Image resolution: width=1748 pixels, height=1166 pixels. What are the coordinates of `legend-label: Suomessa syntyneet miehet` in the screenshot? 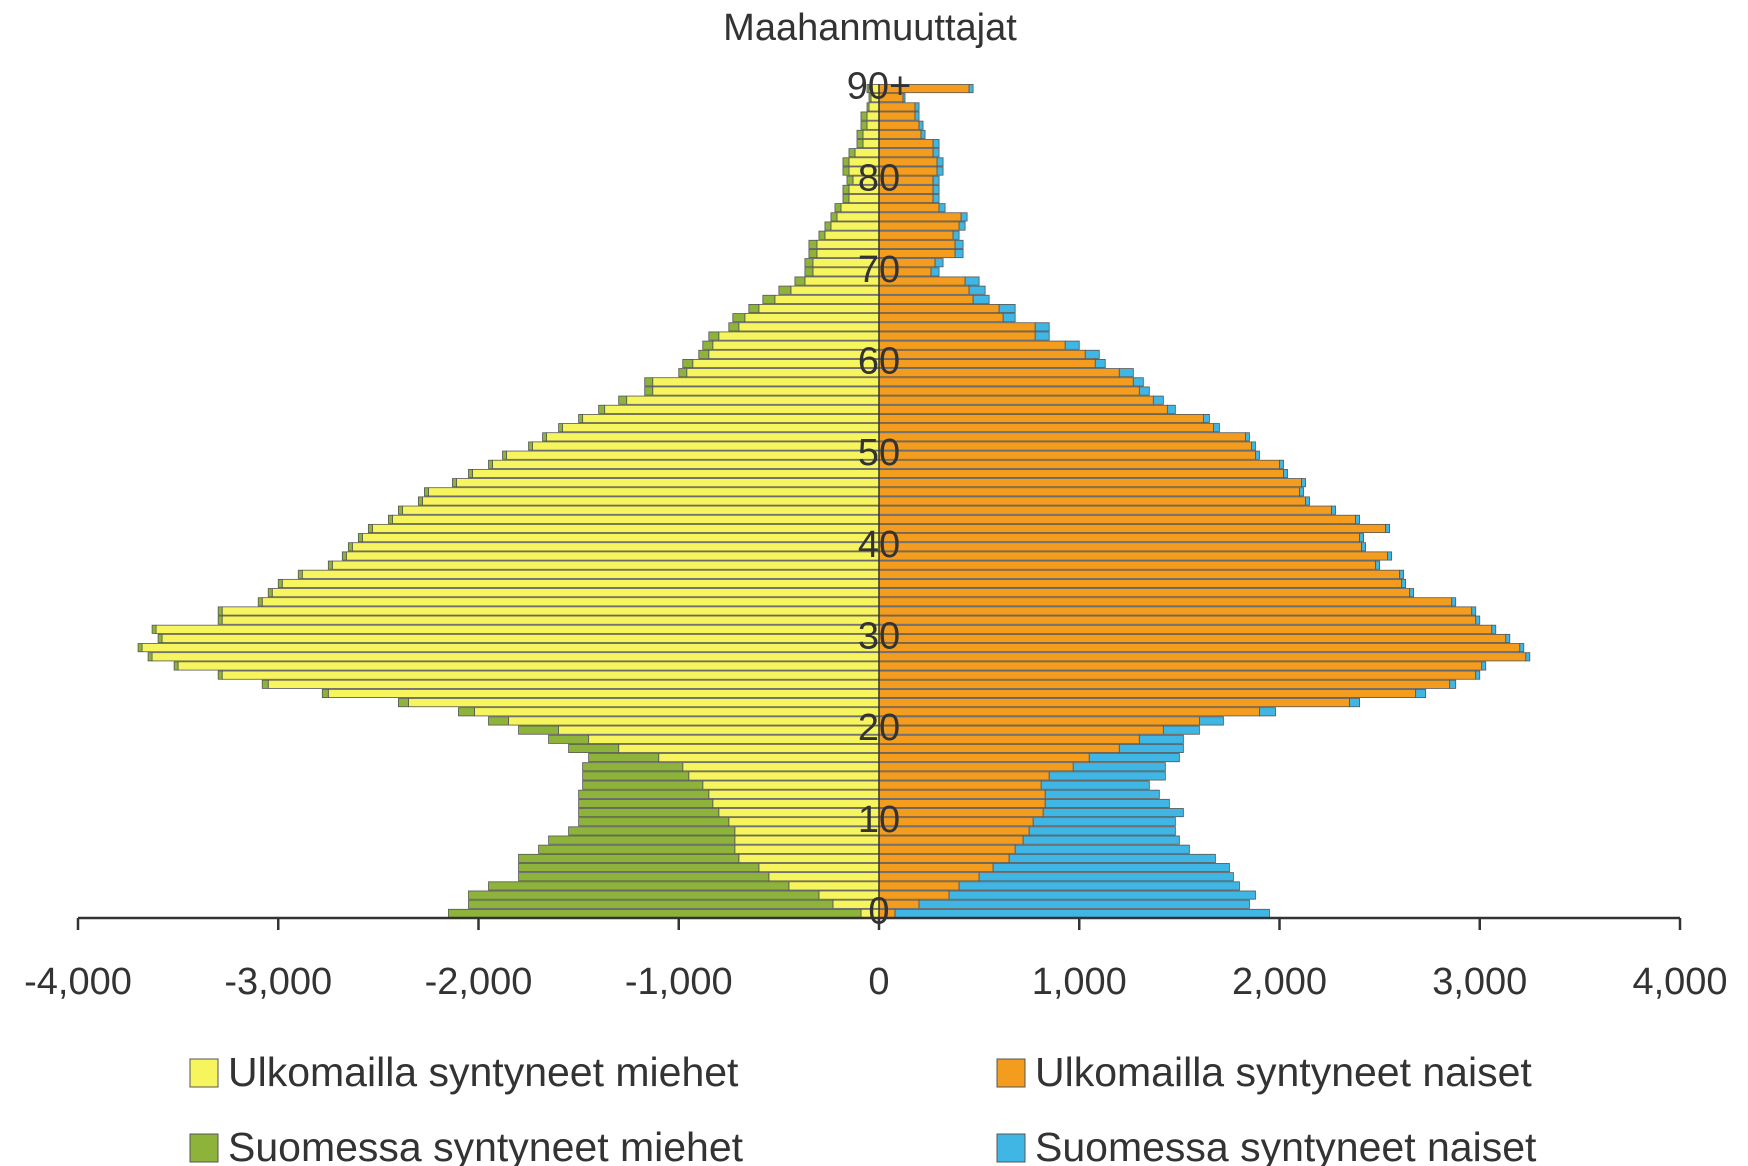 It's located at (486, 1145).